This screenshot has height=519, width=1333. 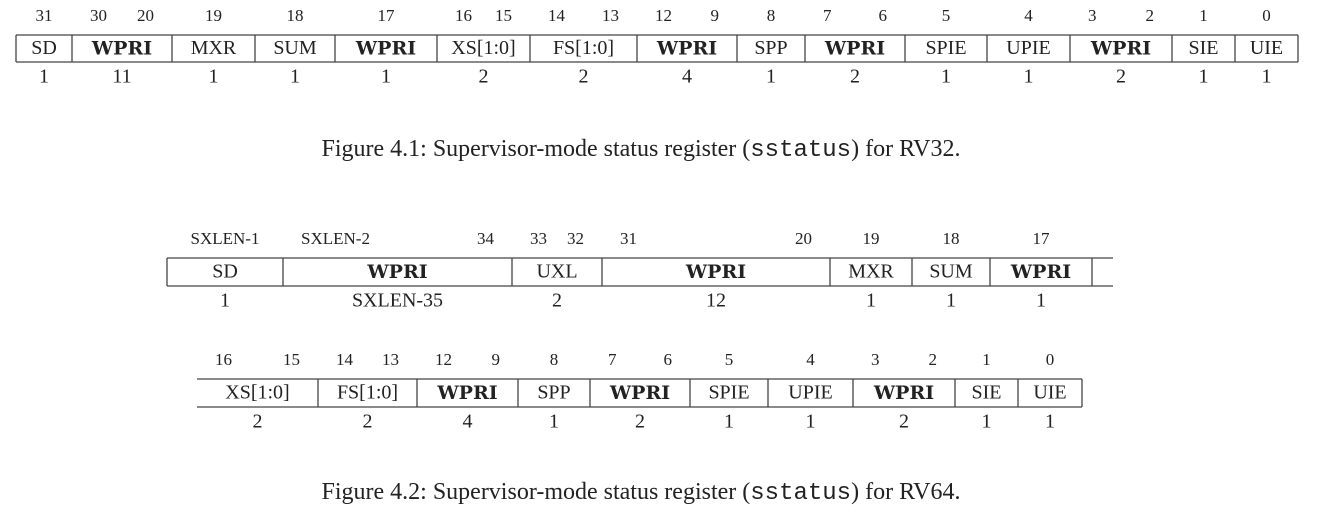 I want to click on bit-label: 8, so click(x=554, y=359).